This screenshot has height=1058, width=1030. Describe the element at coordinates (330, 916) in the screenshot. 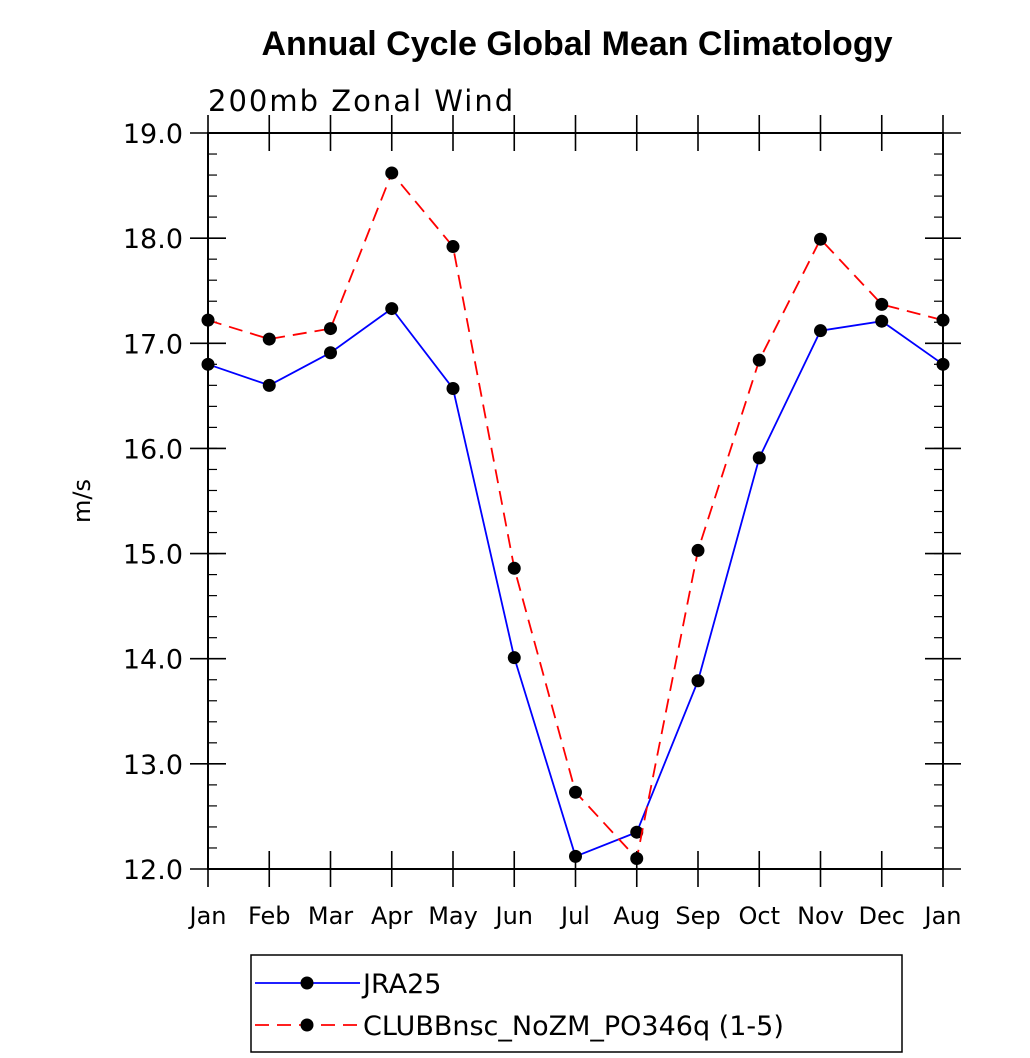

I see `x-tick-label: Mar` at that location.